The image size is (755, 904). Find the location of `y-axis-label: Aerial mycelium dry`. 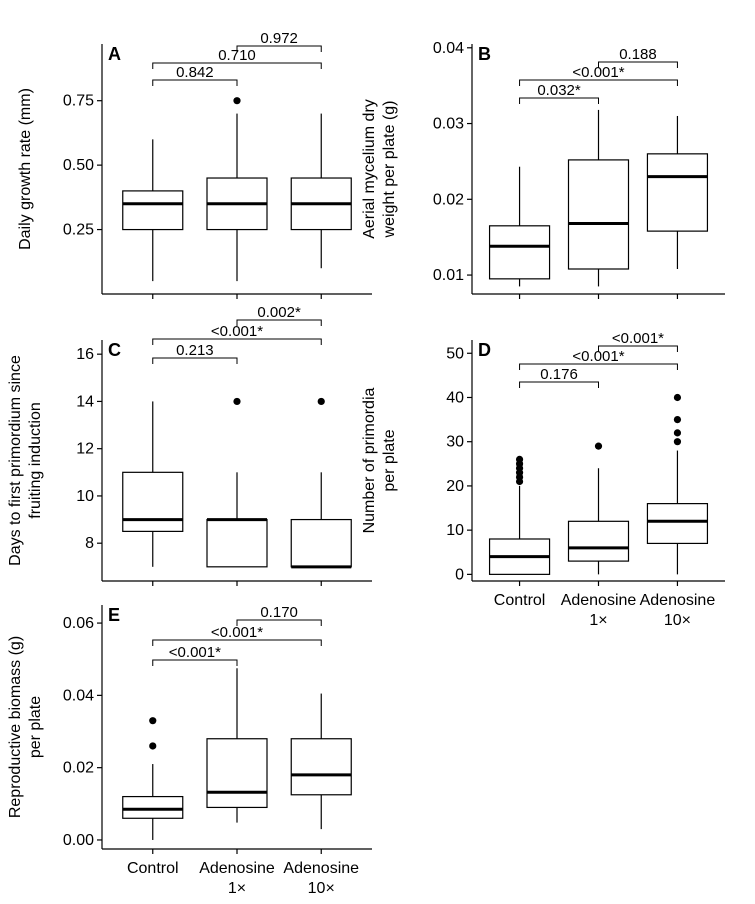

y-axis-label: Aerial mycelium dry is located at coordinates (369, 169).